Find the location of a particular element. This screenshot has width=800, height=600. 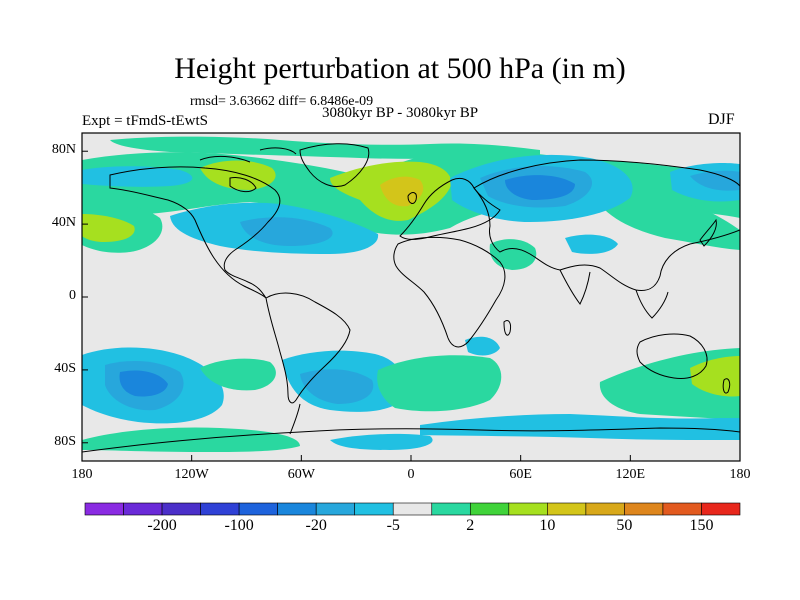

lon-tick-label: 0 is located at coordinates (411, 474).